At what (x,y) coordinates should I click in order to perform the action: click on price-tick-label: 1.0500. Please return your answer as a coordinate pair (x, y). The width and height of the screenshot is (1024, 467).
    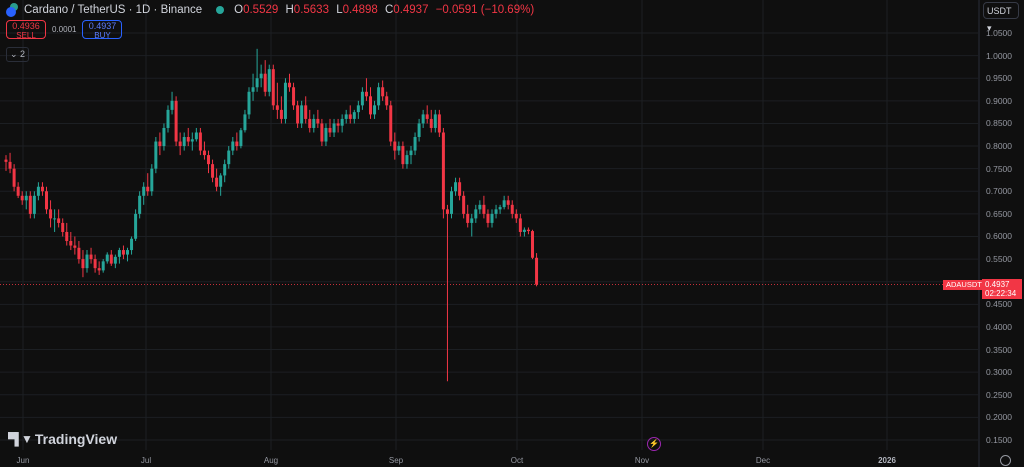
    Looking at the image, I should click on (999, 33).